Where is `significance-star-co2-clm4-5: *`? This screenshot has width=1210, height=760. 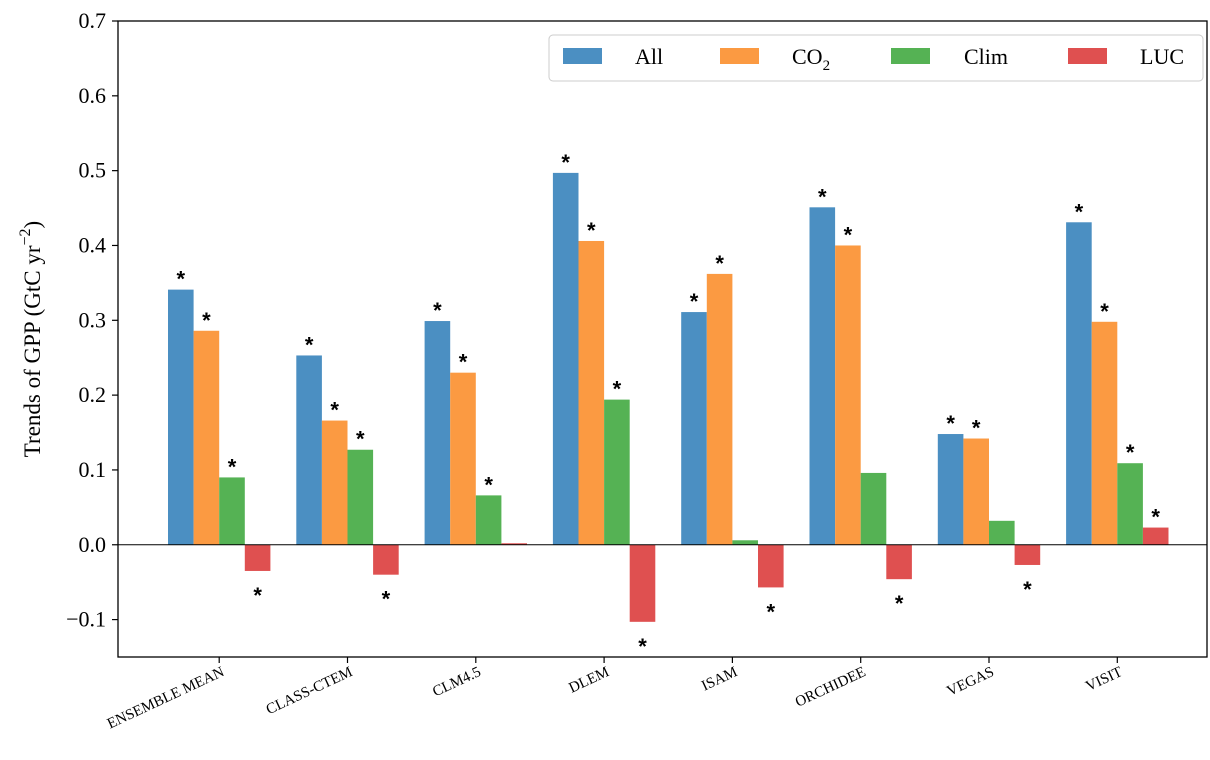
significance-star-co2-clm4-5: * is located at coordinates (463, 362).